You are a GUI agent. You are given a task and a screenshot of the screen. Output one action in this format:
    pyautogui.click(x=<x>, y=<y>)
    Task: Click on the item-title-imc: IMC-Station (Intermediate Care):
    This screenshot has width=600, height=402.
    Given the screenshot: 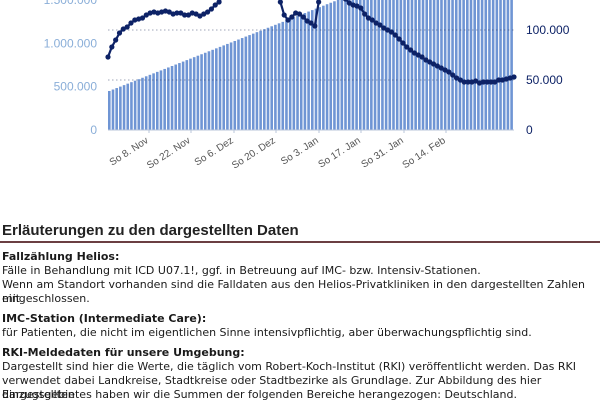 What is the action you would take?
    pyautogui.click(x=104, y=318)
    